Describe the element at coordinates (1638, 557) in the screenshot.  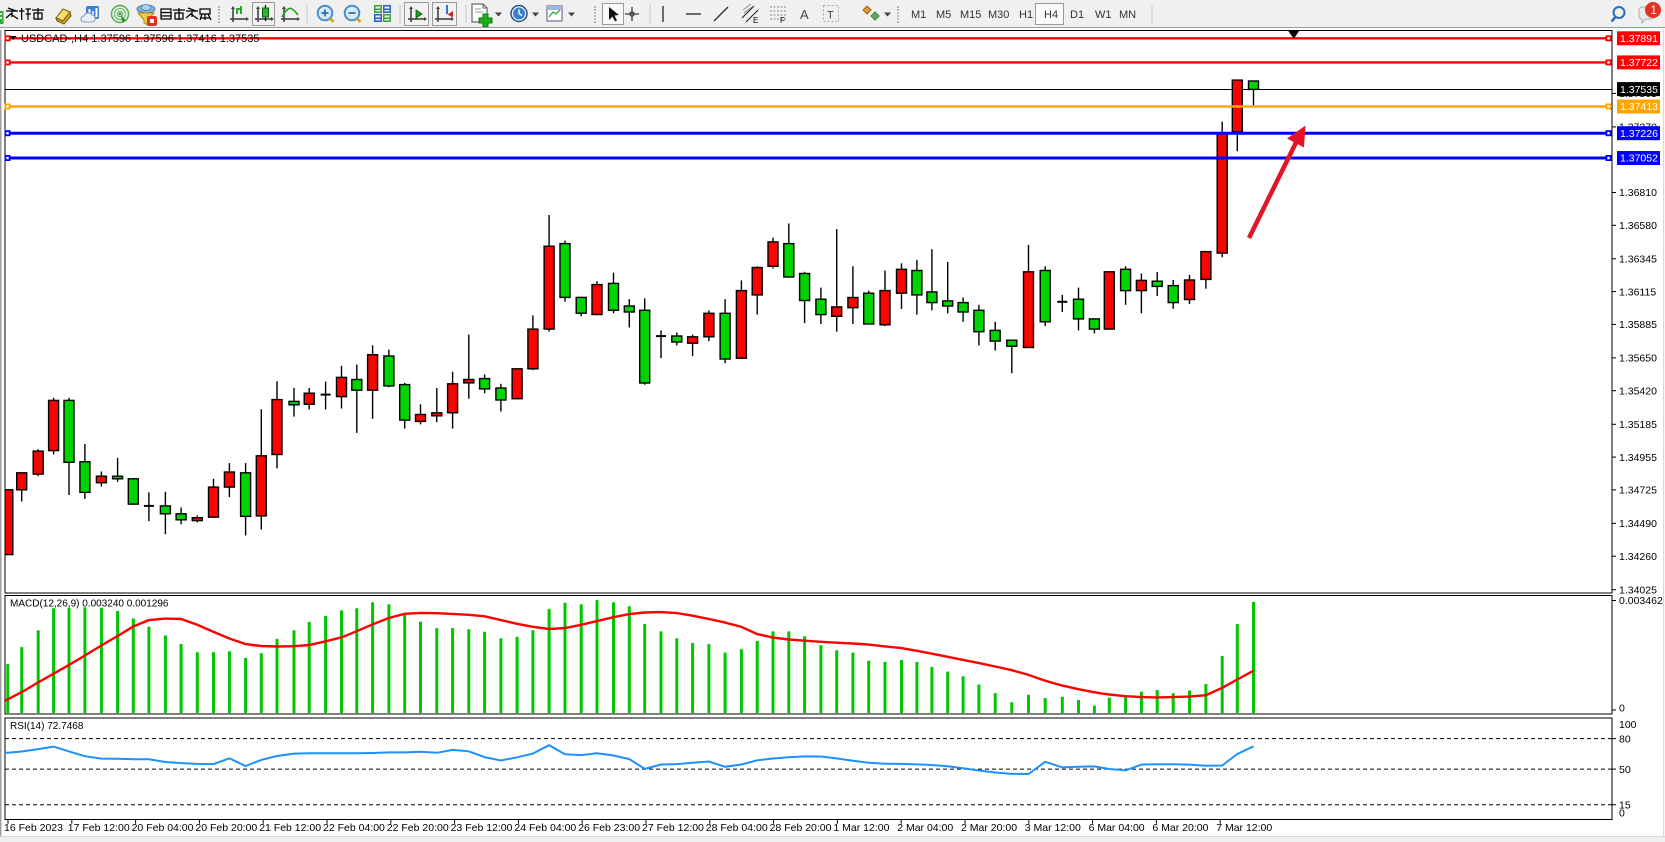
I see `svg-text: 1.34260` at that location.